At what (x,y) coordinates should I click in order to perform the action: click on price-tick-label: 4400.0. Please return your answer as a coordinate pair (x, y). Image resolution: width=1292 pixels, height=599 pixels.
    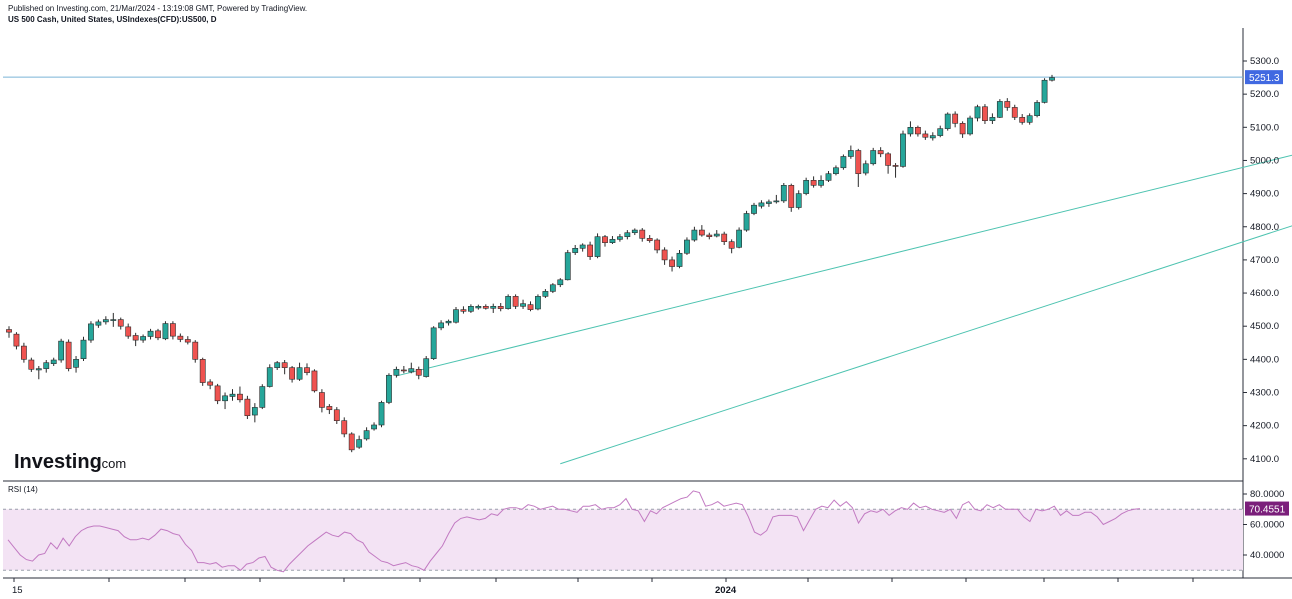
    Looking at the image, I should click on (1264, 359).